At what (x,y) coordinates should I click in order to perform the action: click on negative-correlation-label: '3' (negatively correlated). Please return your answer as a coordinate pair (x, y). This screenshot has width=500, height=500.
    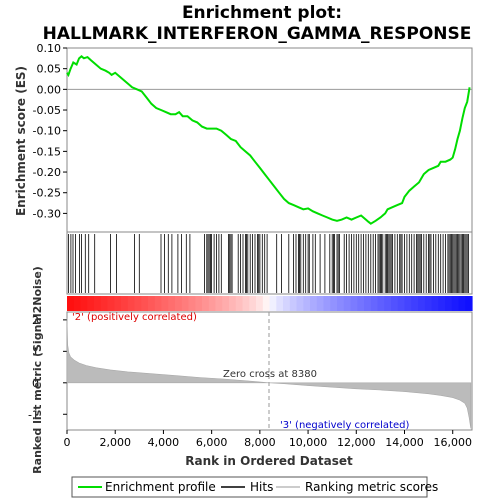
    Looking at the image, I should click on (344, 425).